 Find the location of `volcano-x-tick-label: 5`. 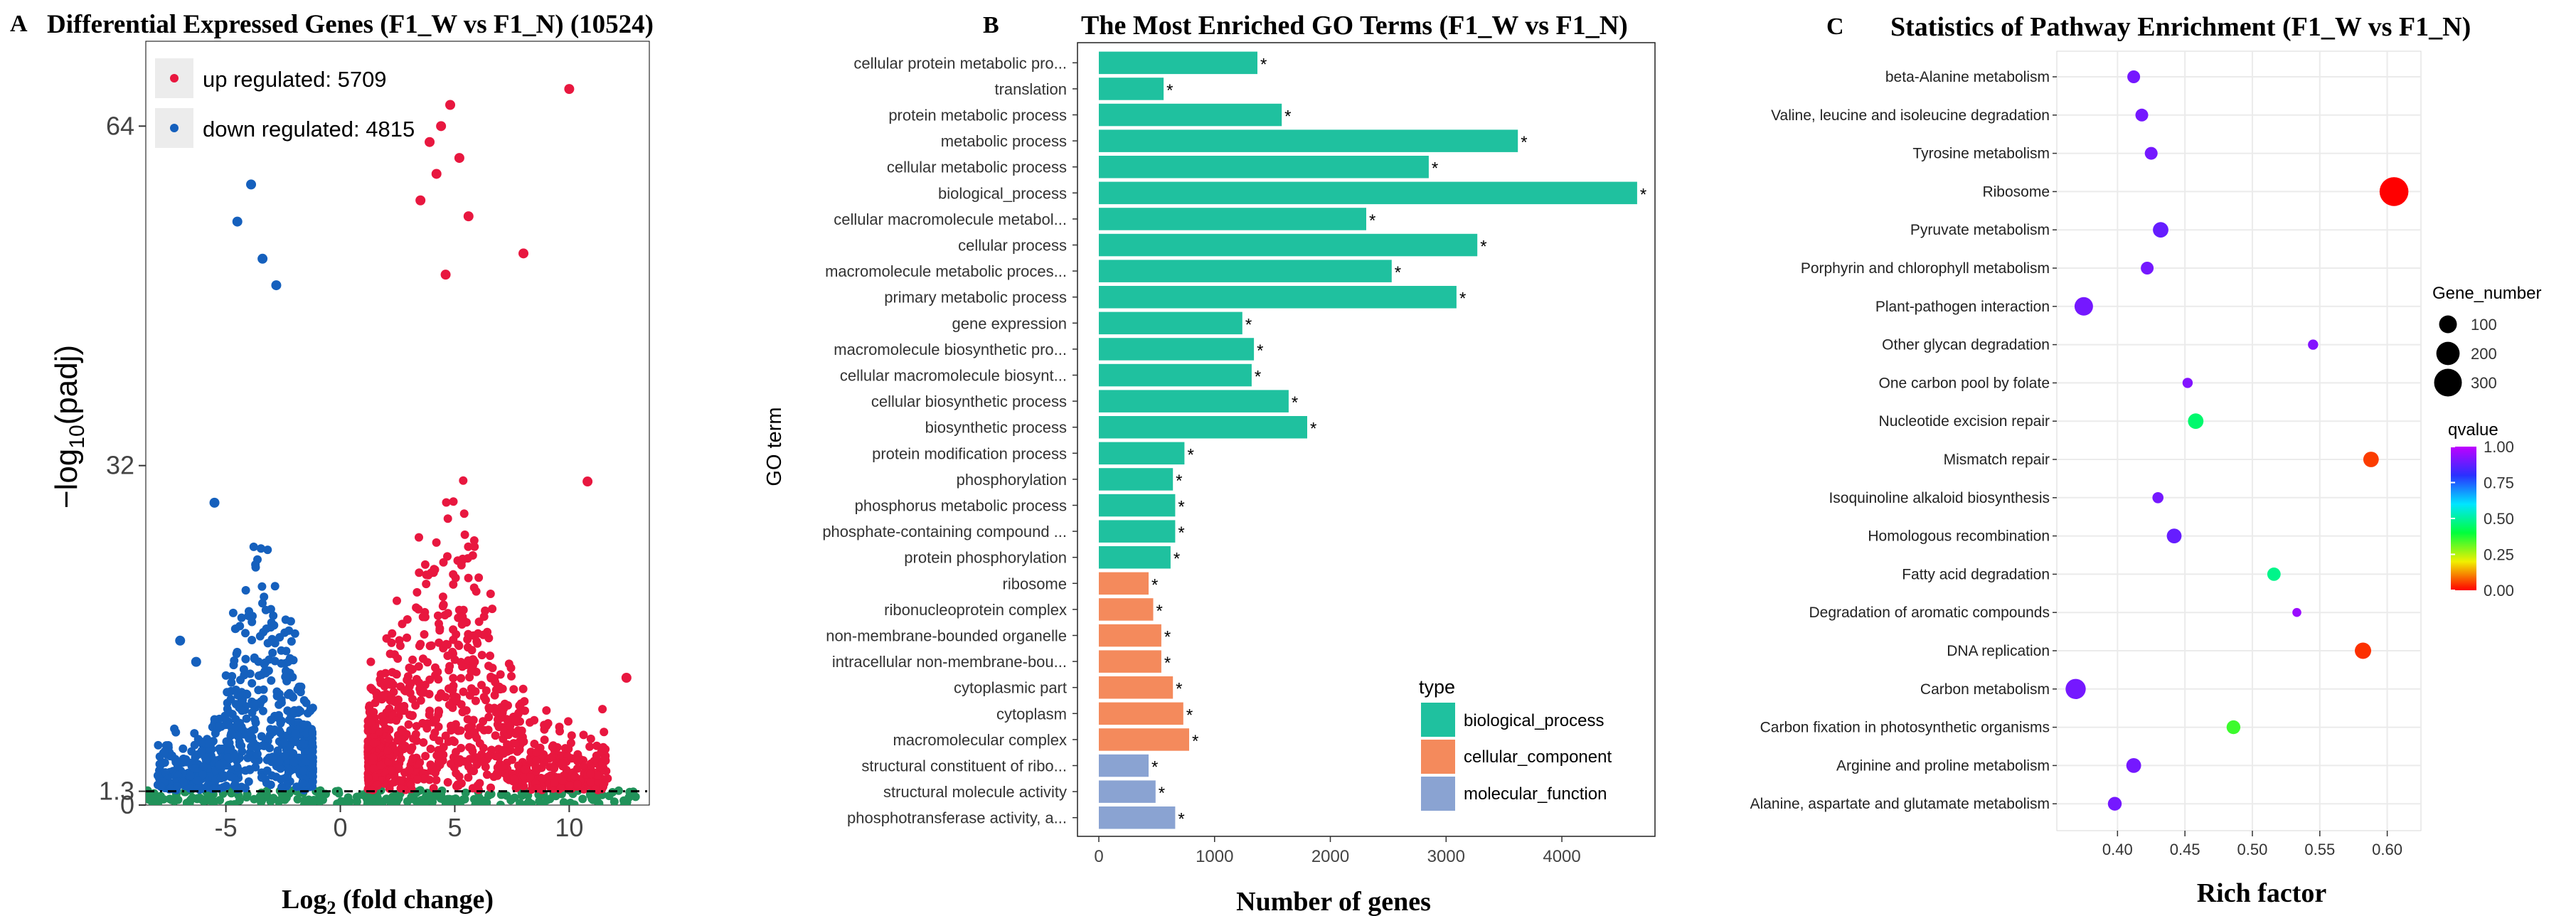

volcano-x-tick-label: 5 is located at coordinates (454, 827).